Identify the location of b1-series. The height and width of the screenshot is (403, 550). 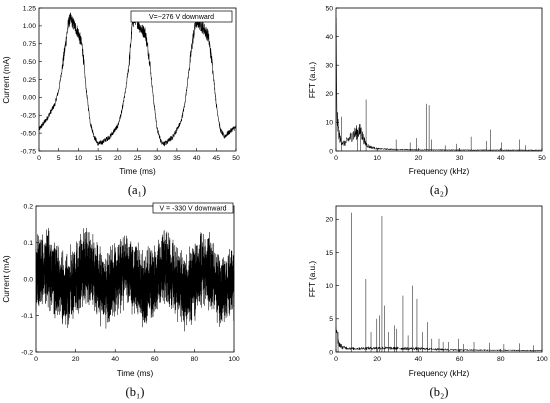
(135, 279).